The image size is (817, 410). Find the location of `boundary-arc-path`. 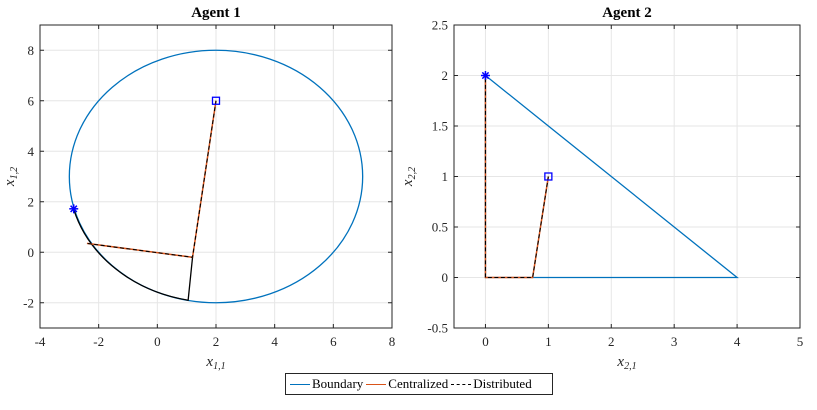

boundary-arc-path is located at coordinates (133, 255).